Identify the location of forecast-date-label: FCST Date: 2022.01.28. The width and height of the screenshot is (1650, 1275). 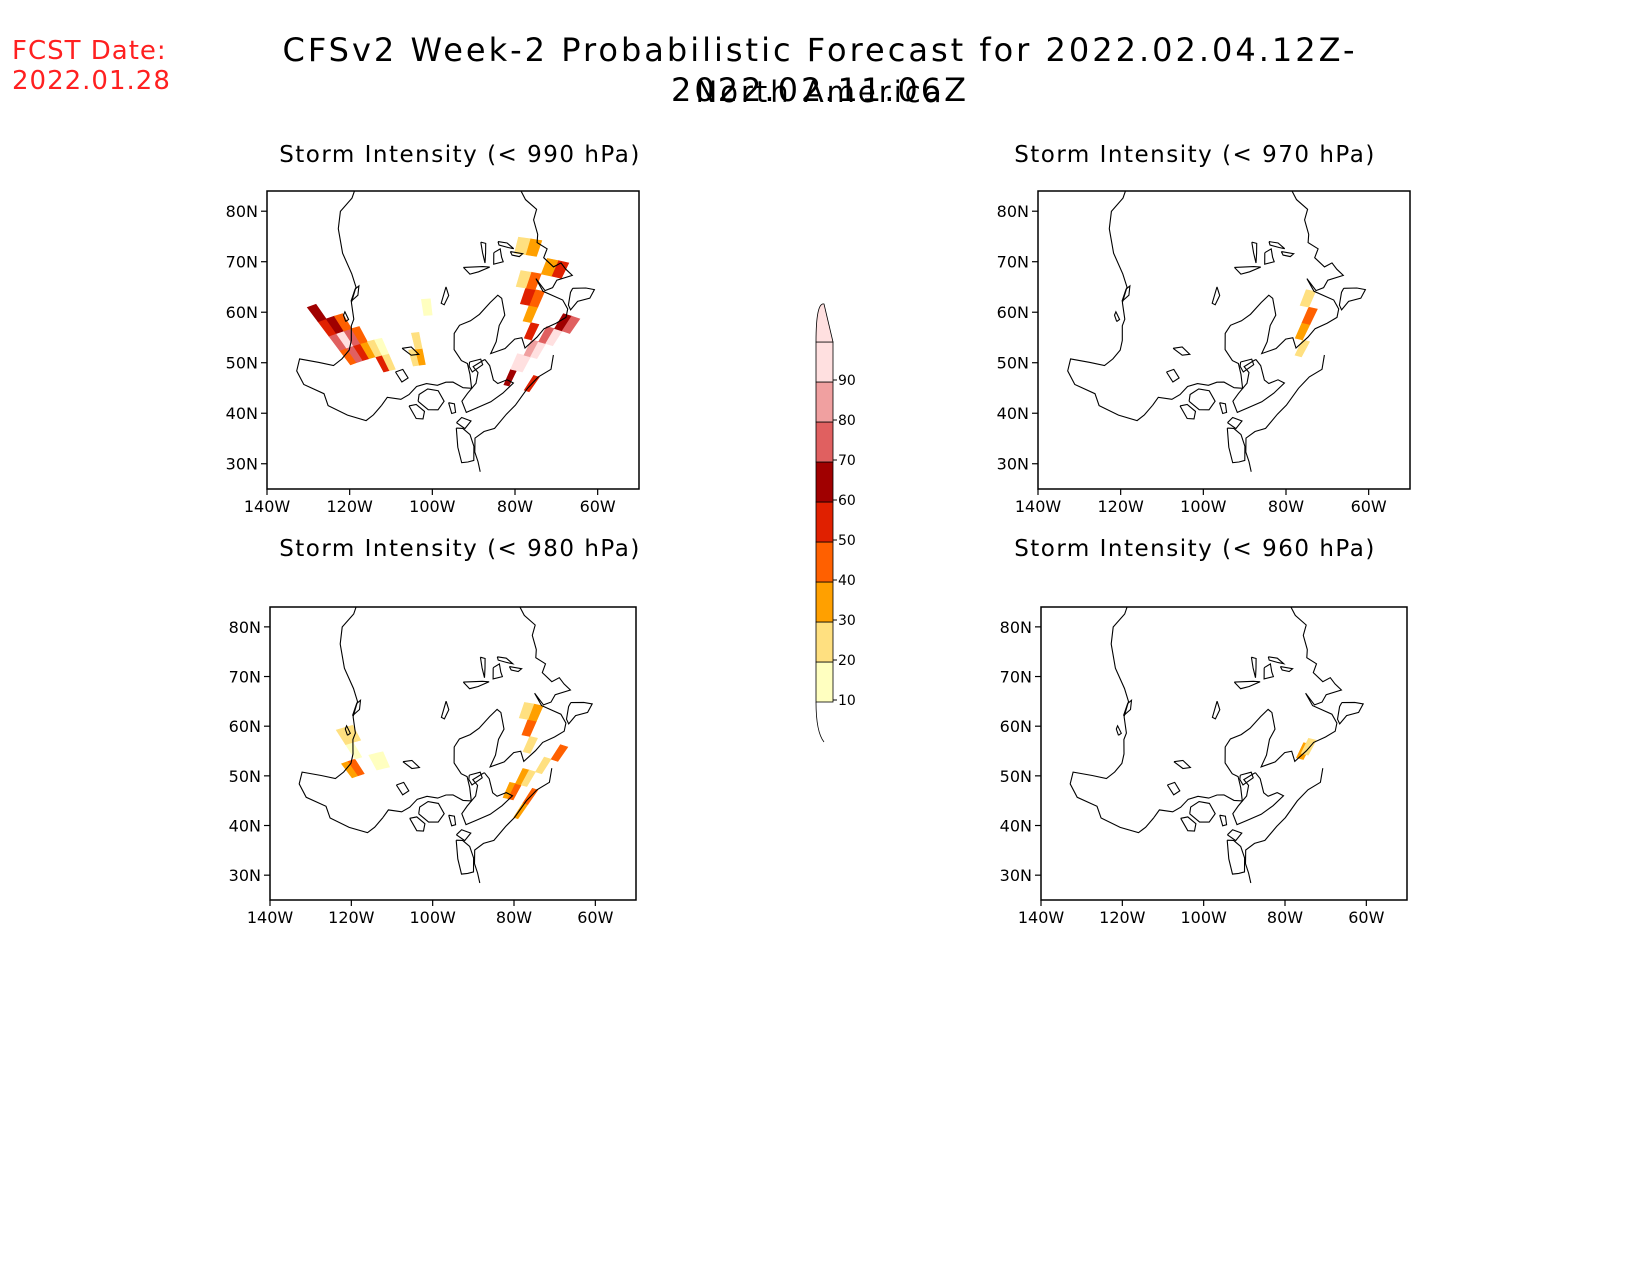
(91, 66).